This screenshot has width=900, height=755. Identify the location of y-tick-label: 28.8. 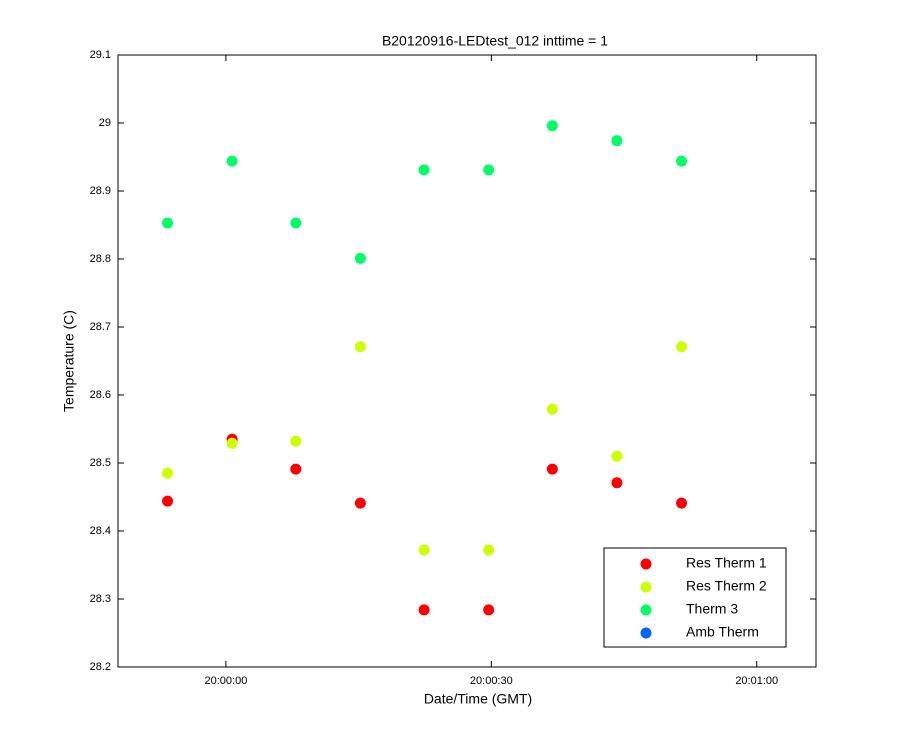
(100, 259).